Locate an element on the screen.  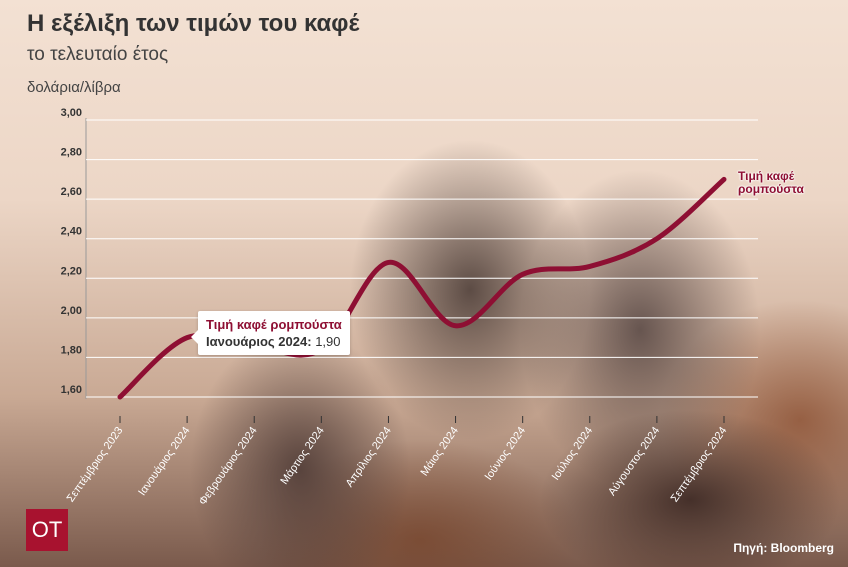
tooltip-x: Ιανουάριος 2024: is located at coordinates (259, 341).